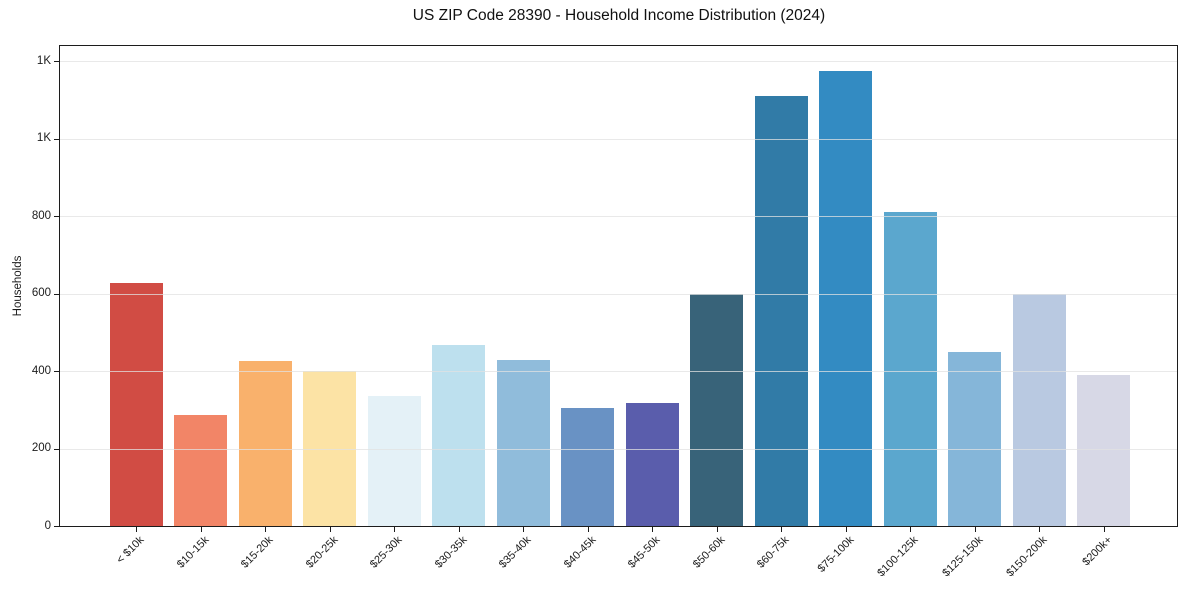  What do you see at coordinates (18, 286) in the screenshot?
I see `y-axis-label: Households` at bounding box center [18, 286].